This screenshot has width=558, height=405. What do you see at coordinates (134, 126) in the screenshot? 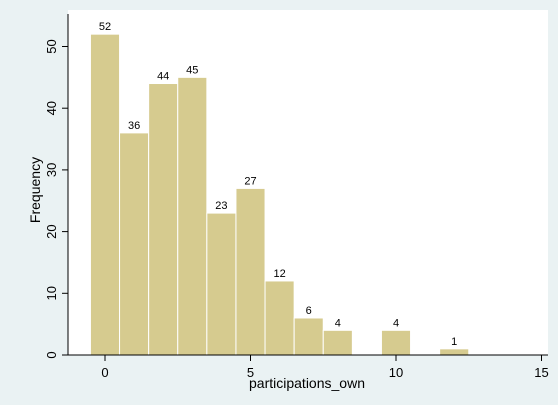
I see `bar-value-label: 36` at bounding box center [134, 126].